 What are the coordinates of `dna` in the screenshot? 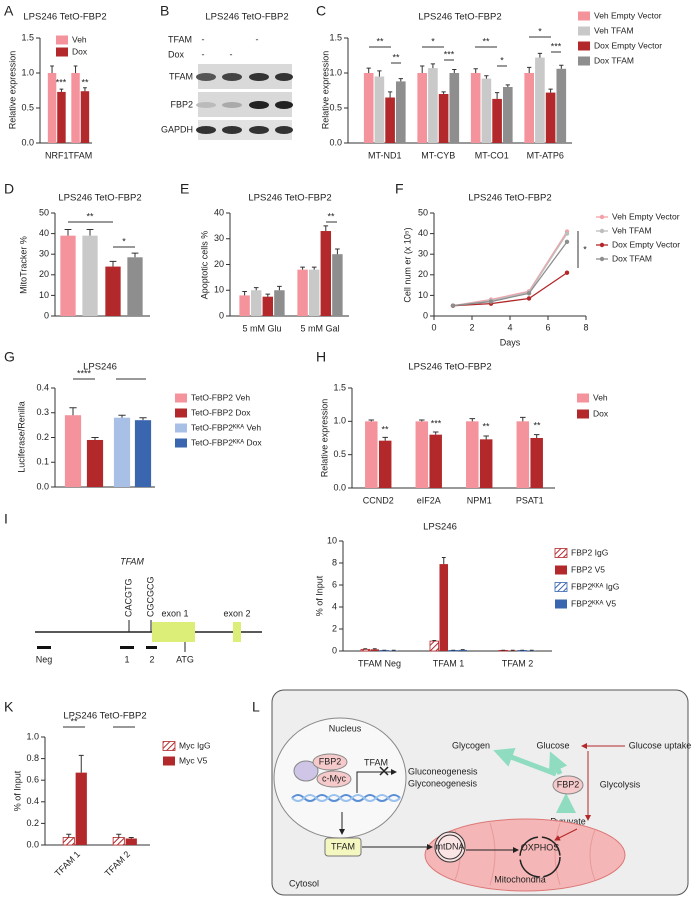 It's located at (346, 798).